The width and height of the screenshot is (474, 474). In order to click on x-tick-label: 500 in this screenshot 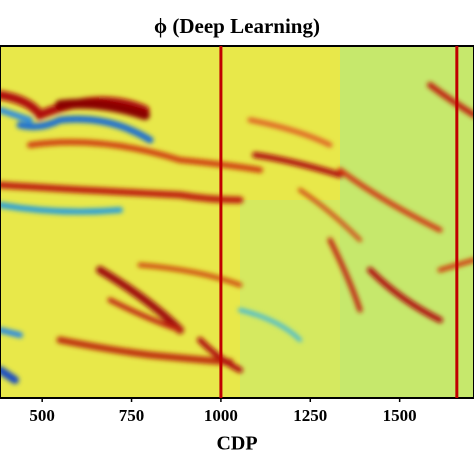, I will do `click(42, 415)`.